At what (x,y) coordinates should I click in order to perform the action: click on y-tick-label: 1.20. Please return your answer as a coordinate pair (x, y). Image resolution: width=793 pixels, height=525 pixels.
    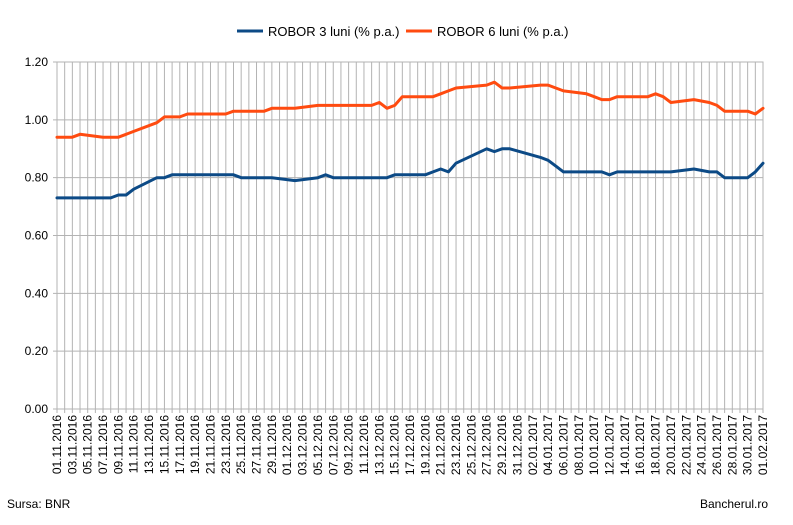
    Looking at the image, I should click on (37, 62).